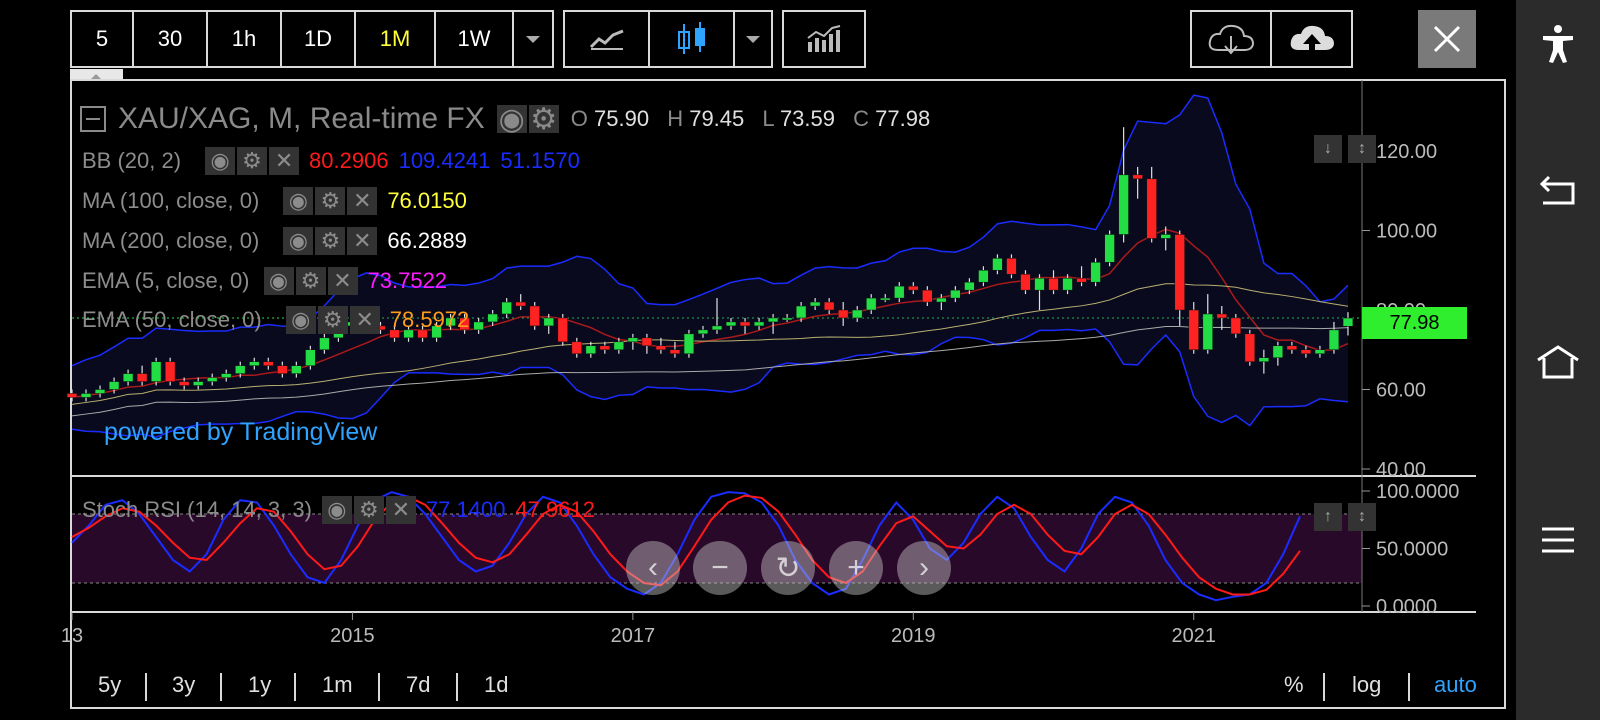  Describe the element at coordinates (274, 201) in the screenshot. I see `legend-ma100: MA (100, close, 0) ◉ ⚙ ✕ 76.0150` at that location.